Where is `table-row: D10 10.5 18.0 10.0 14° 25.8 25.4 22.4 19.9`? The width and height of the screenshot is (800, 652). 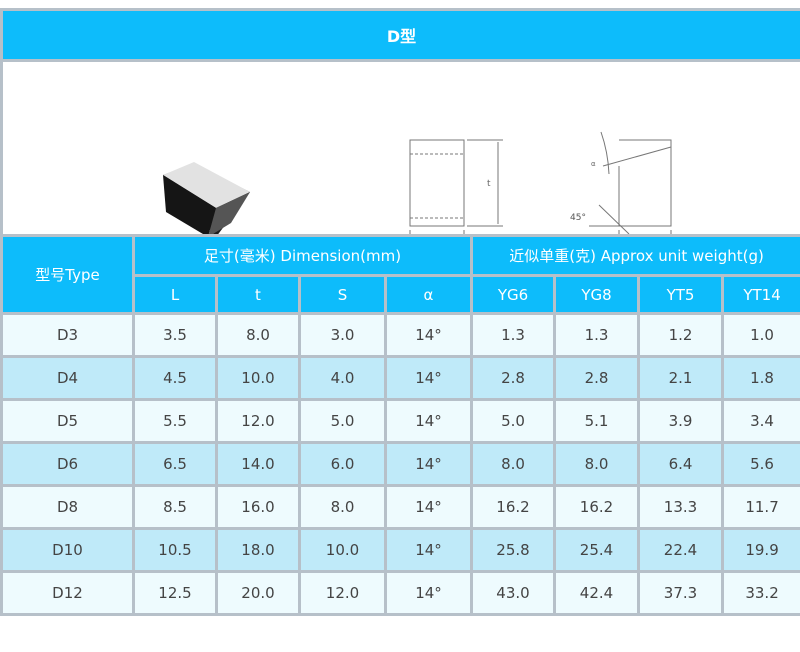
table-row: D10 10.5 18.0 10.0 14° 25.8 25.4 22.4 19.9 is located at coordinates (400, 550).